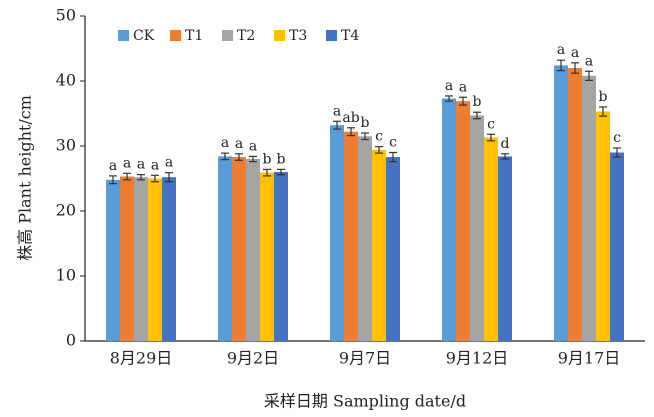  I want to click on legend-label: T2, so click(246, 36).